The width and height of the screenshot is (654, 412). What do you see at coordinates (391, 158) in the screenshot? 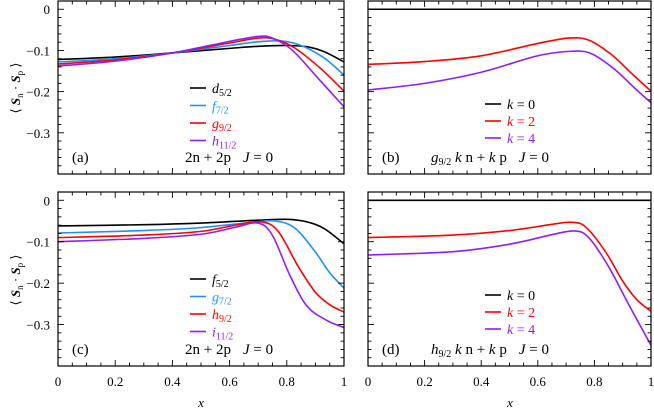
I see `panel-label: (b)` at bounding box center [391, 158].